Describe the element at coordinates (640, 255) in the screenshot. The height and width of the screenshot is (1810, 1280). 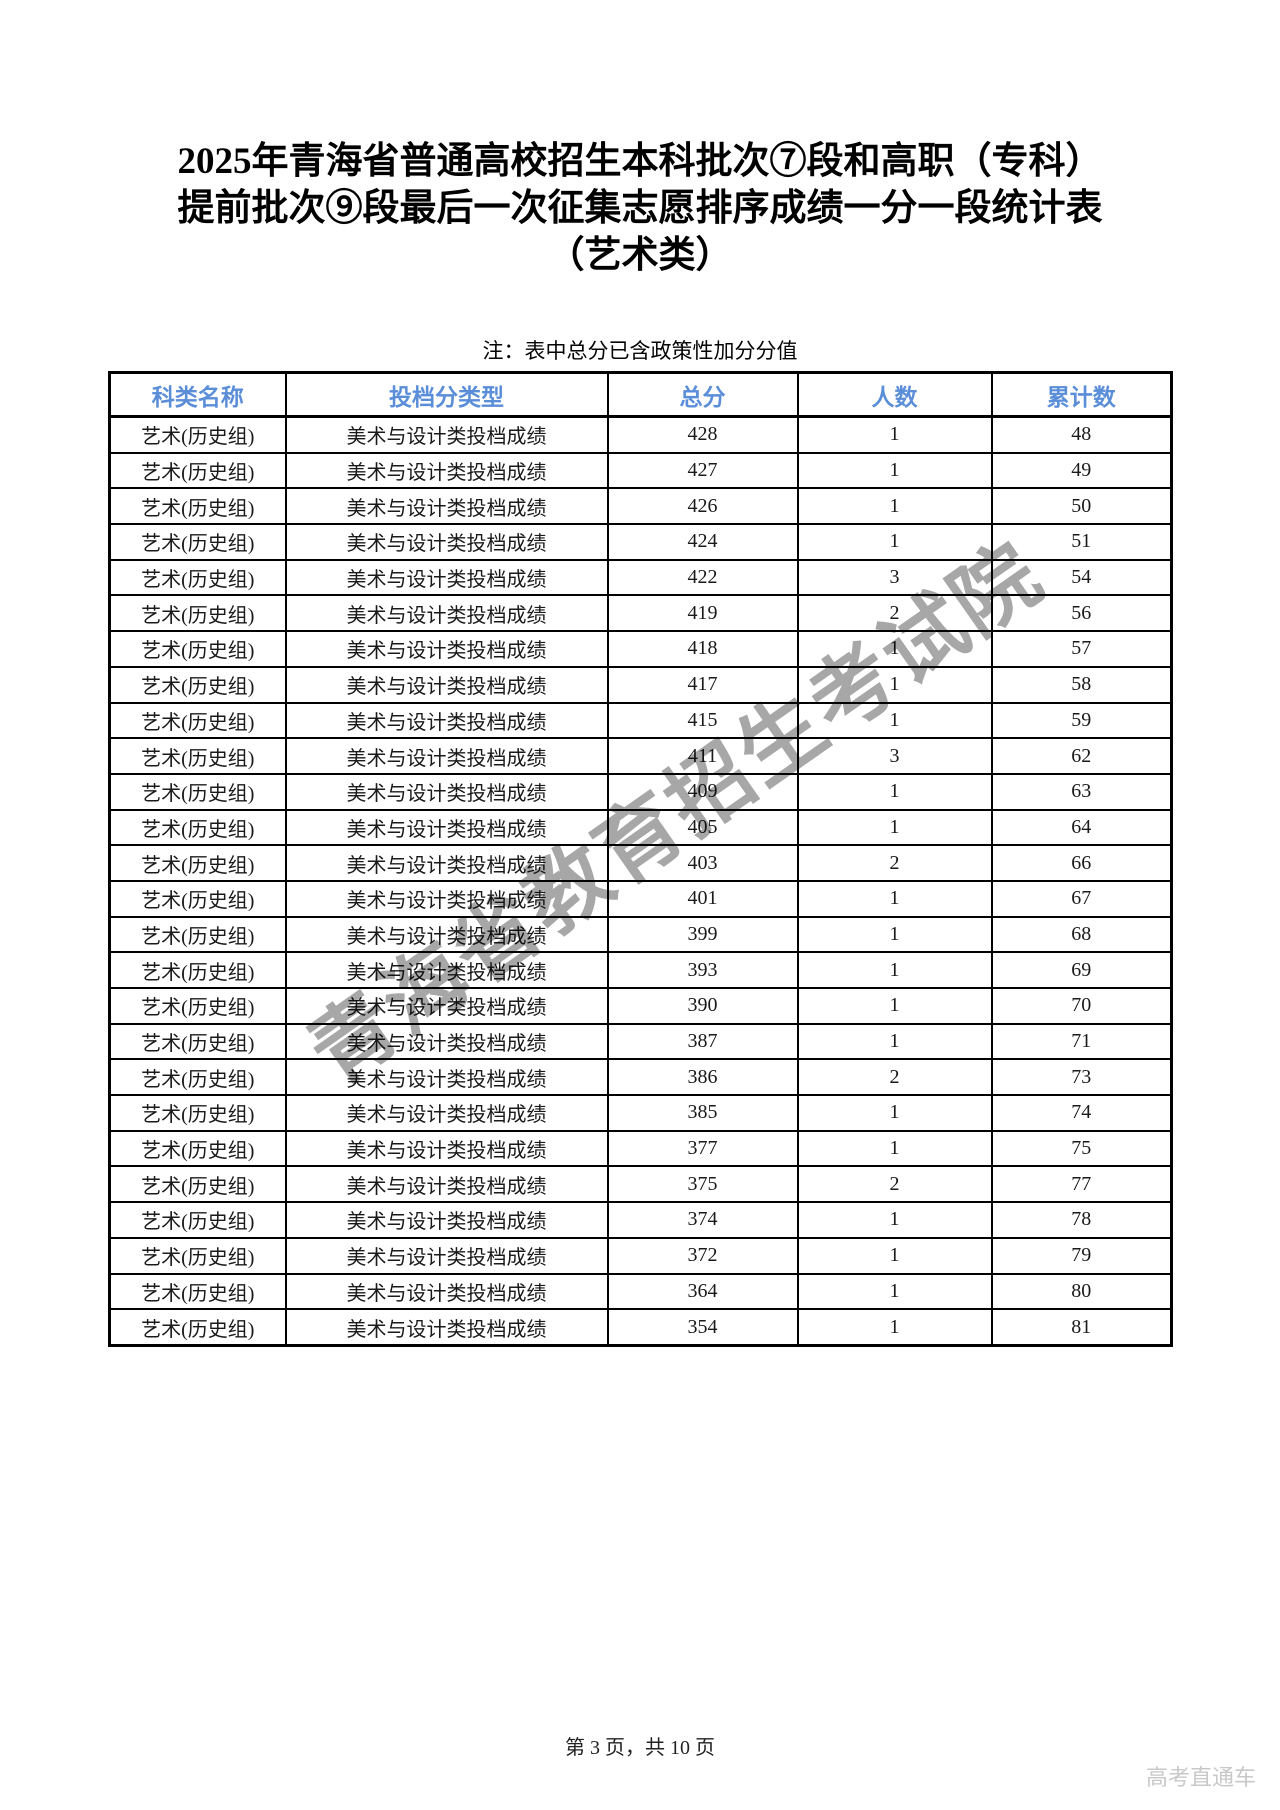
I see `title-line-3: （艺术类）` at that location.